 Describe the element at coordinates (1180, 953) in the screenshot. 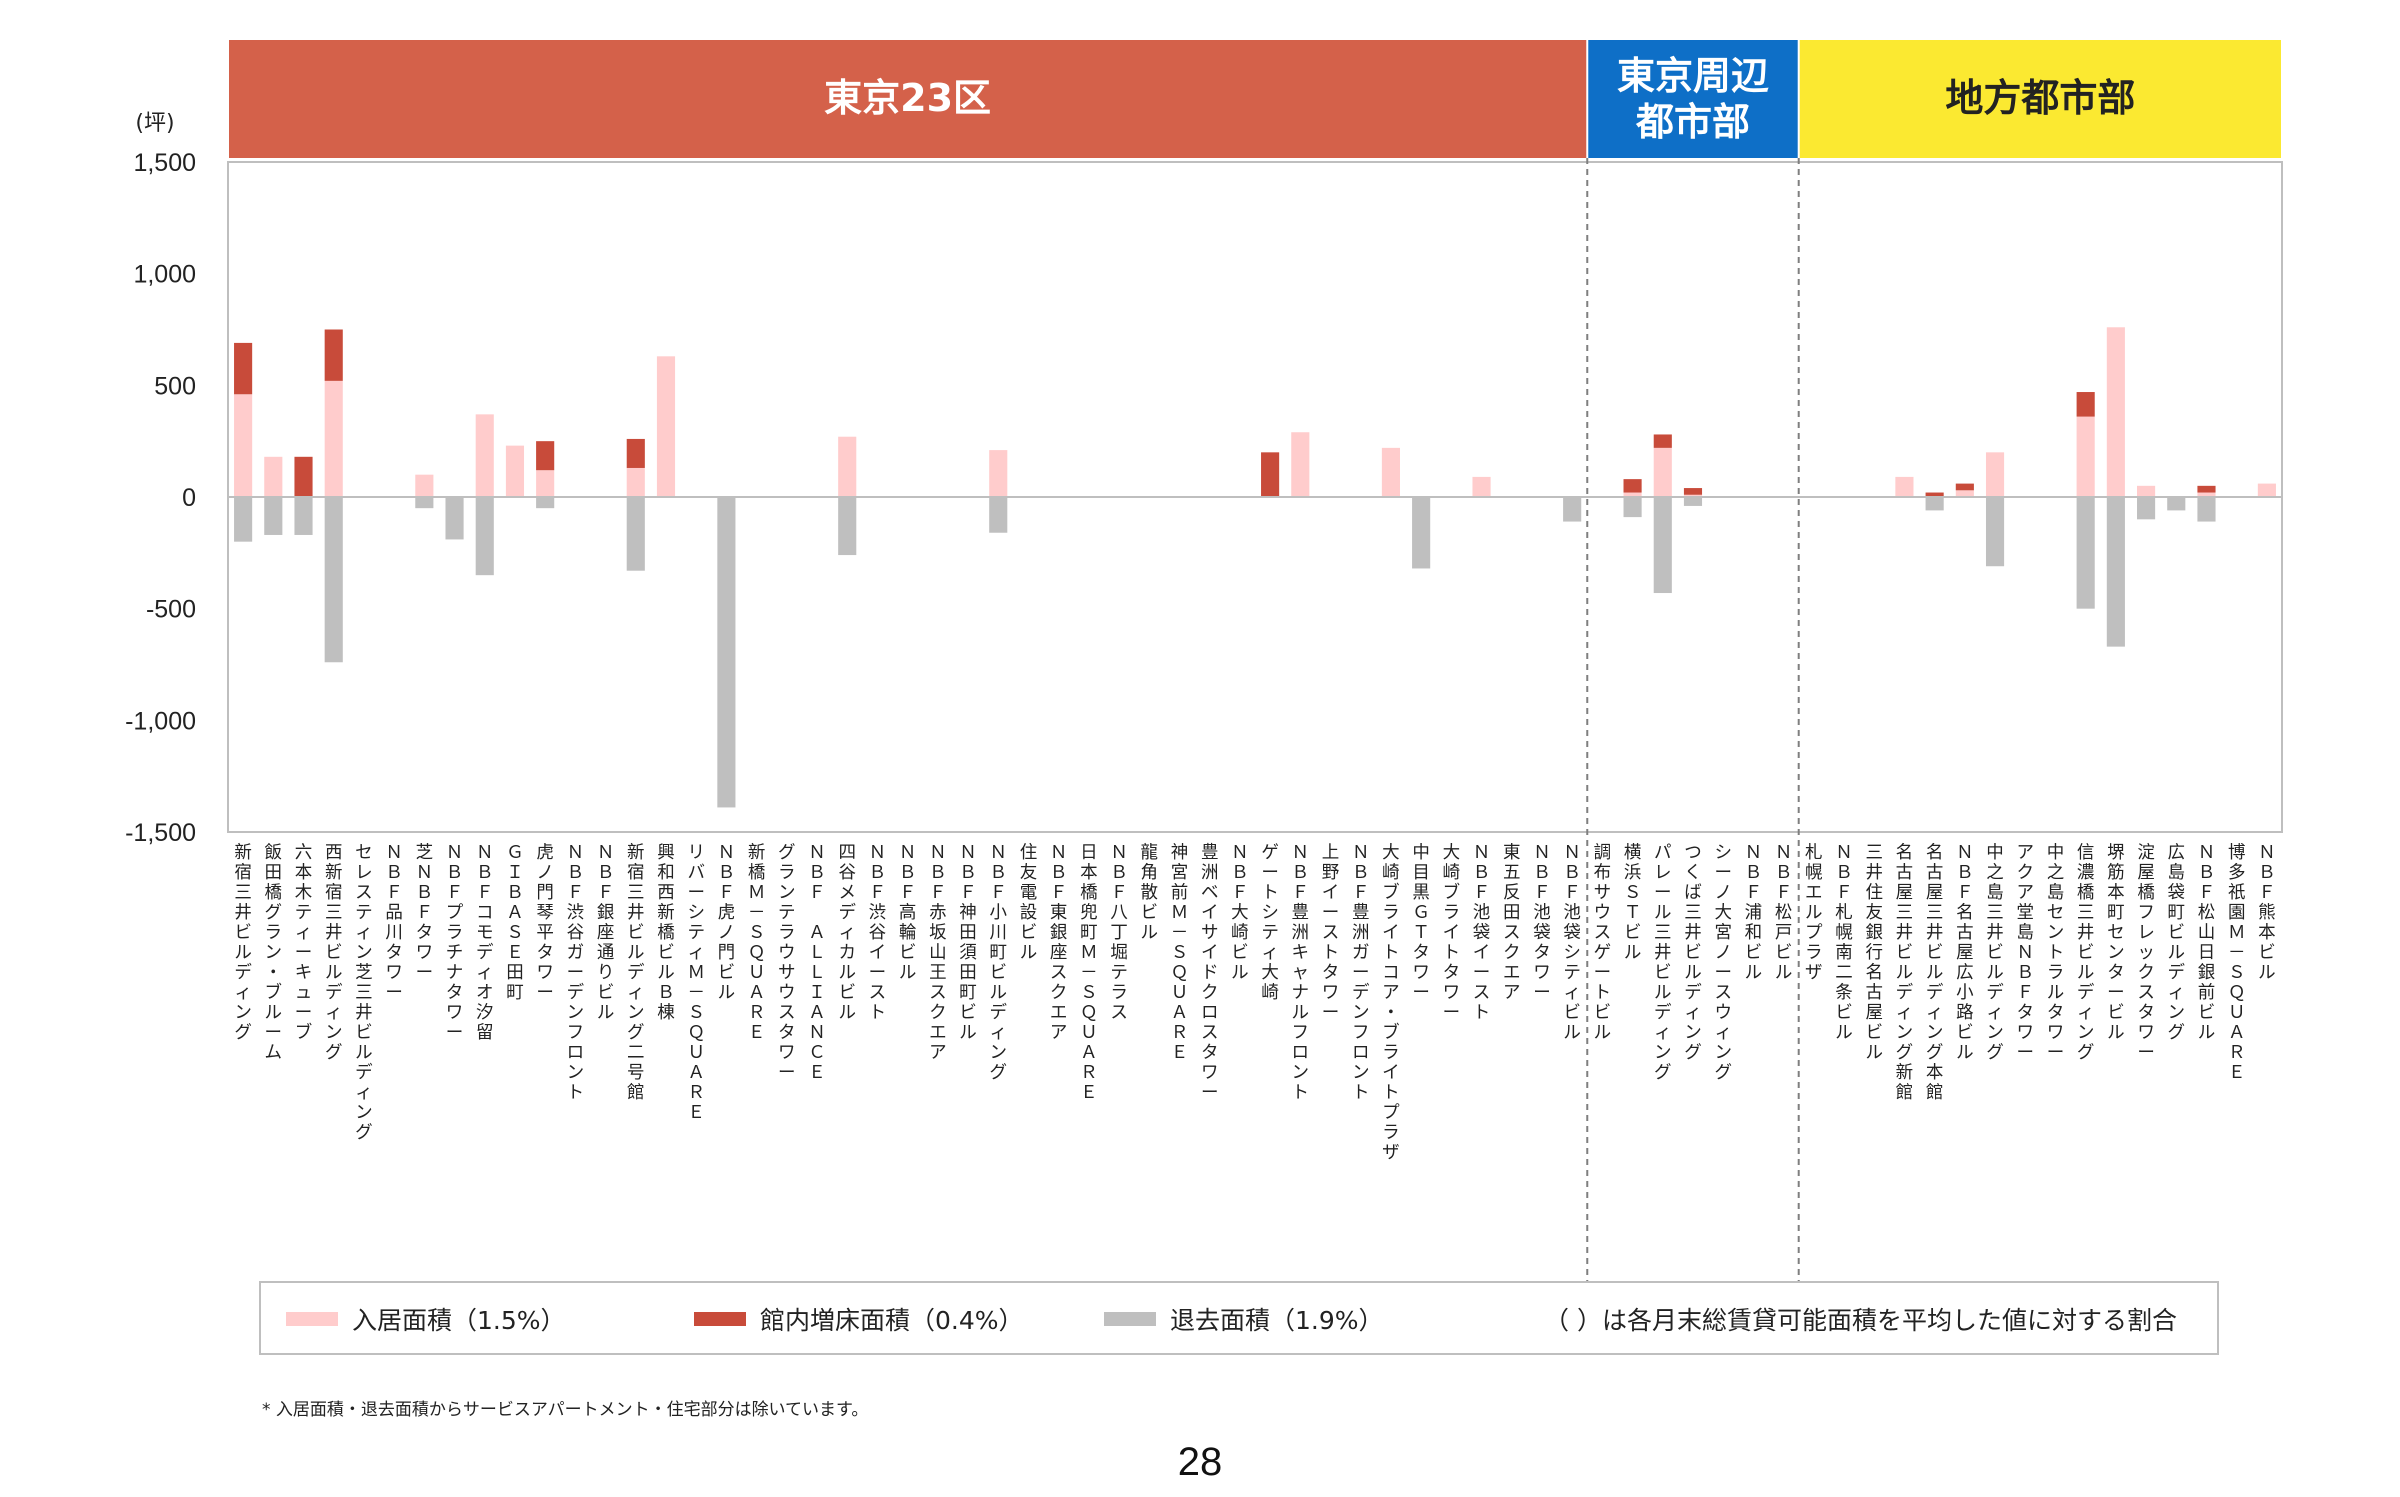

I see `x-tick-label: 神宮前Ｍ－ＳＱＵＡＲＥ` at that location.